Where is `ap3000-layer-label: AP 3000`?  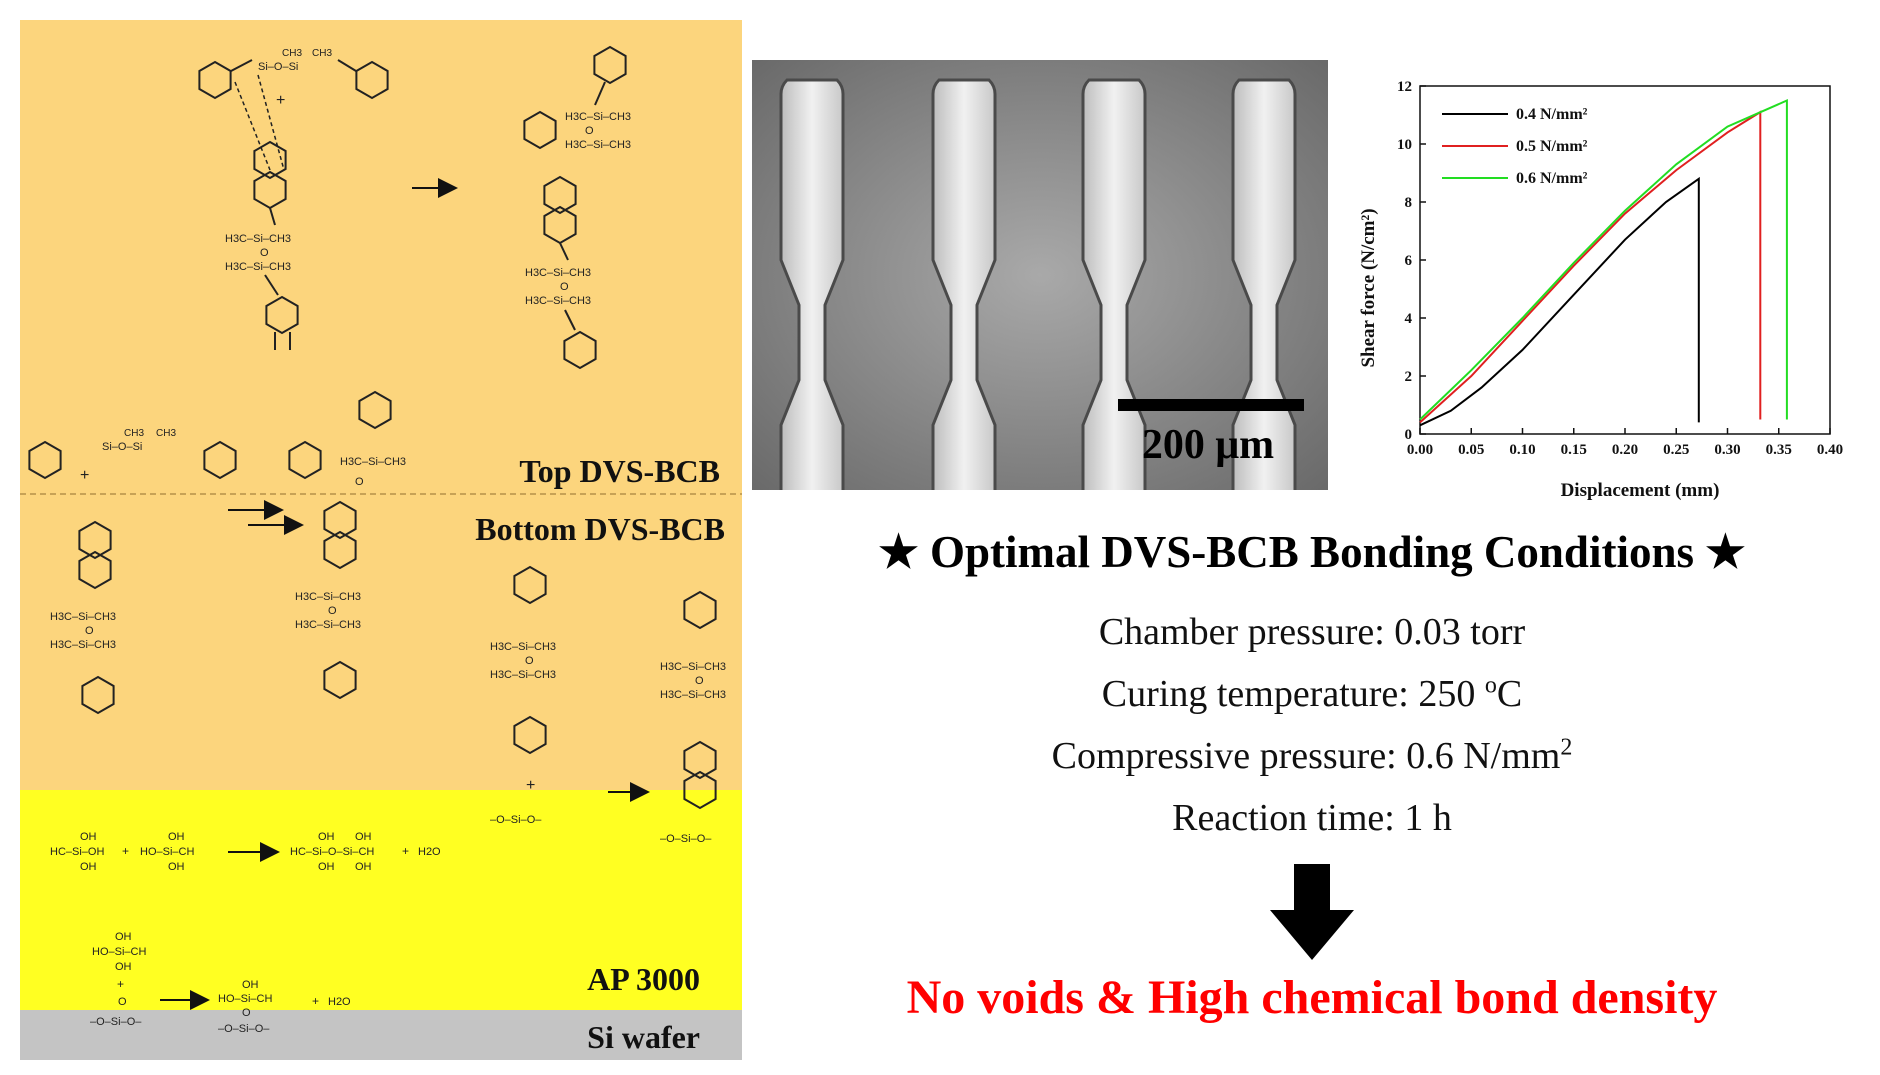 ap3000-layer-label: AP 3000 is located at coordinates (643, 979).